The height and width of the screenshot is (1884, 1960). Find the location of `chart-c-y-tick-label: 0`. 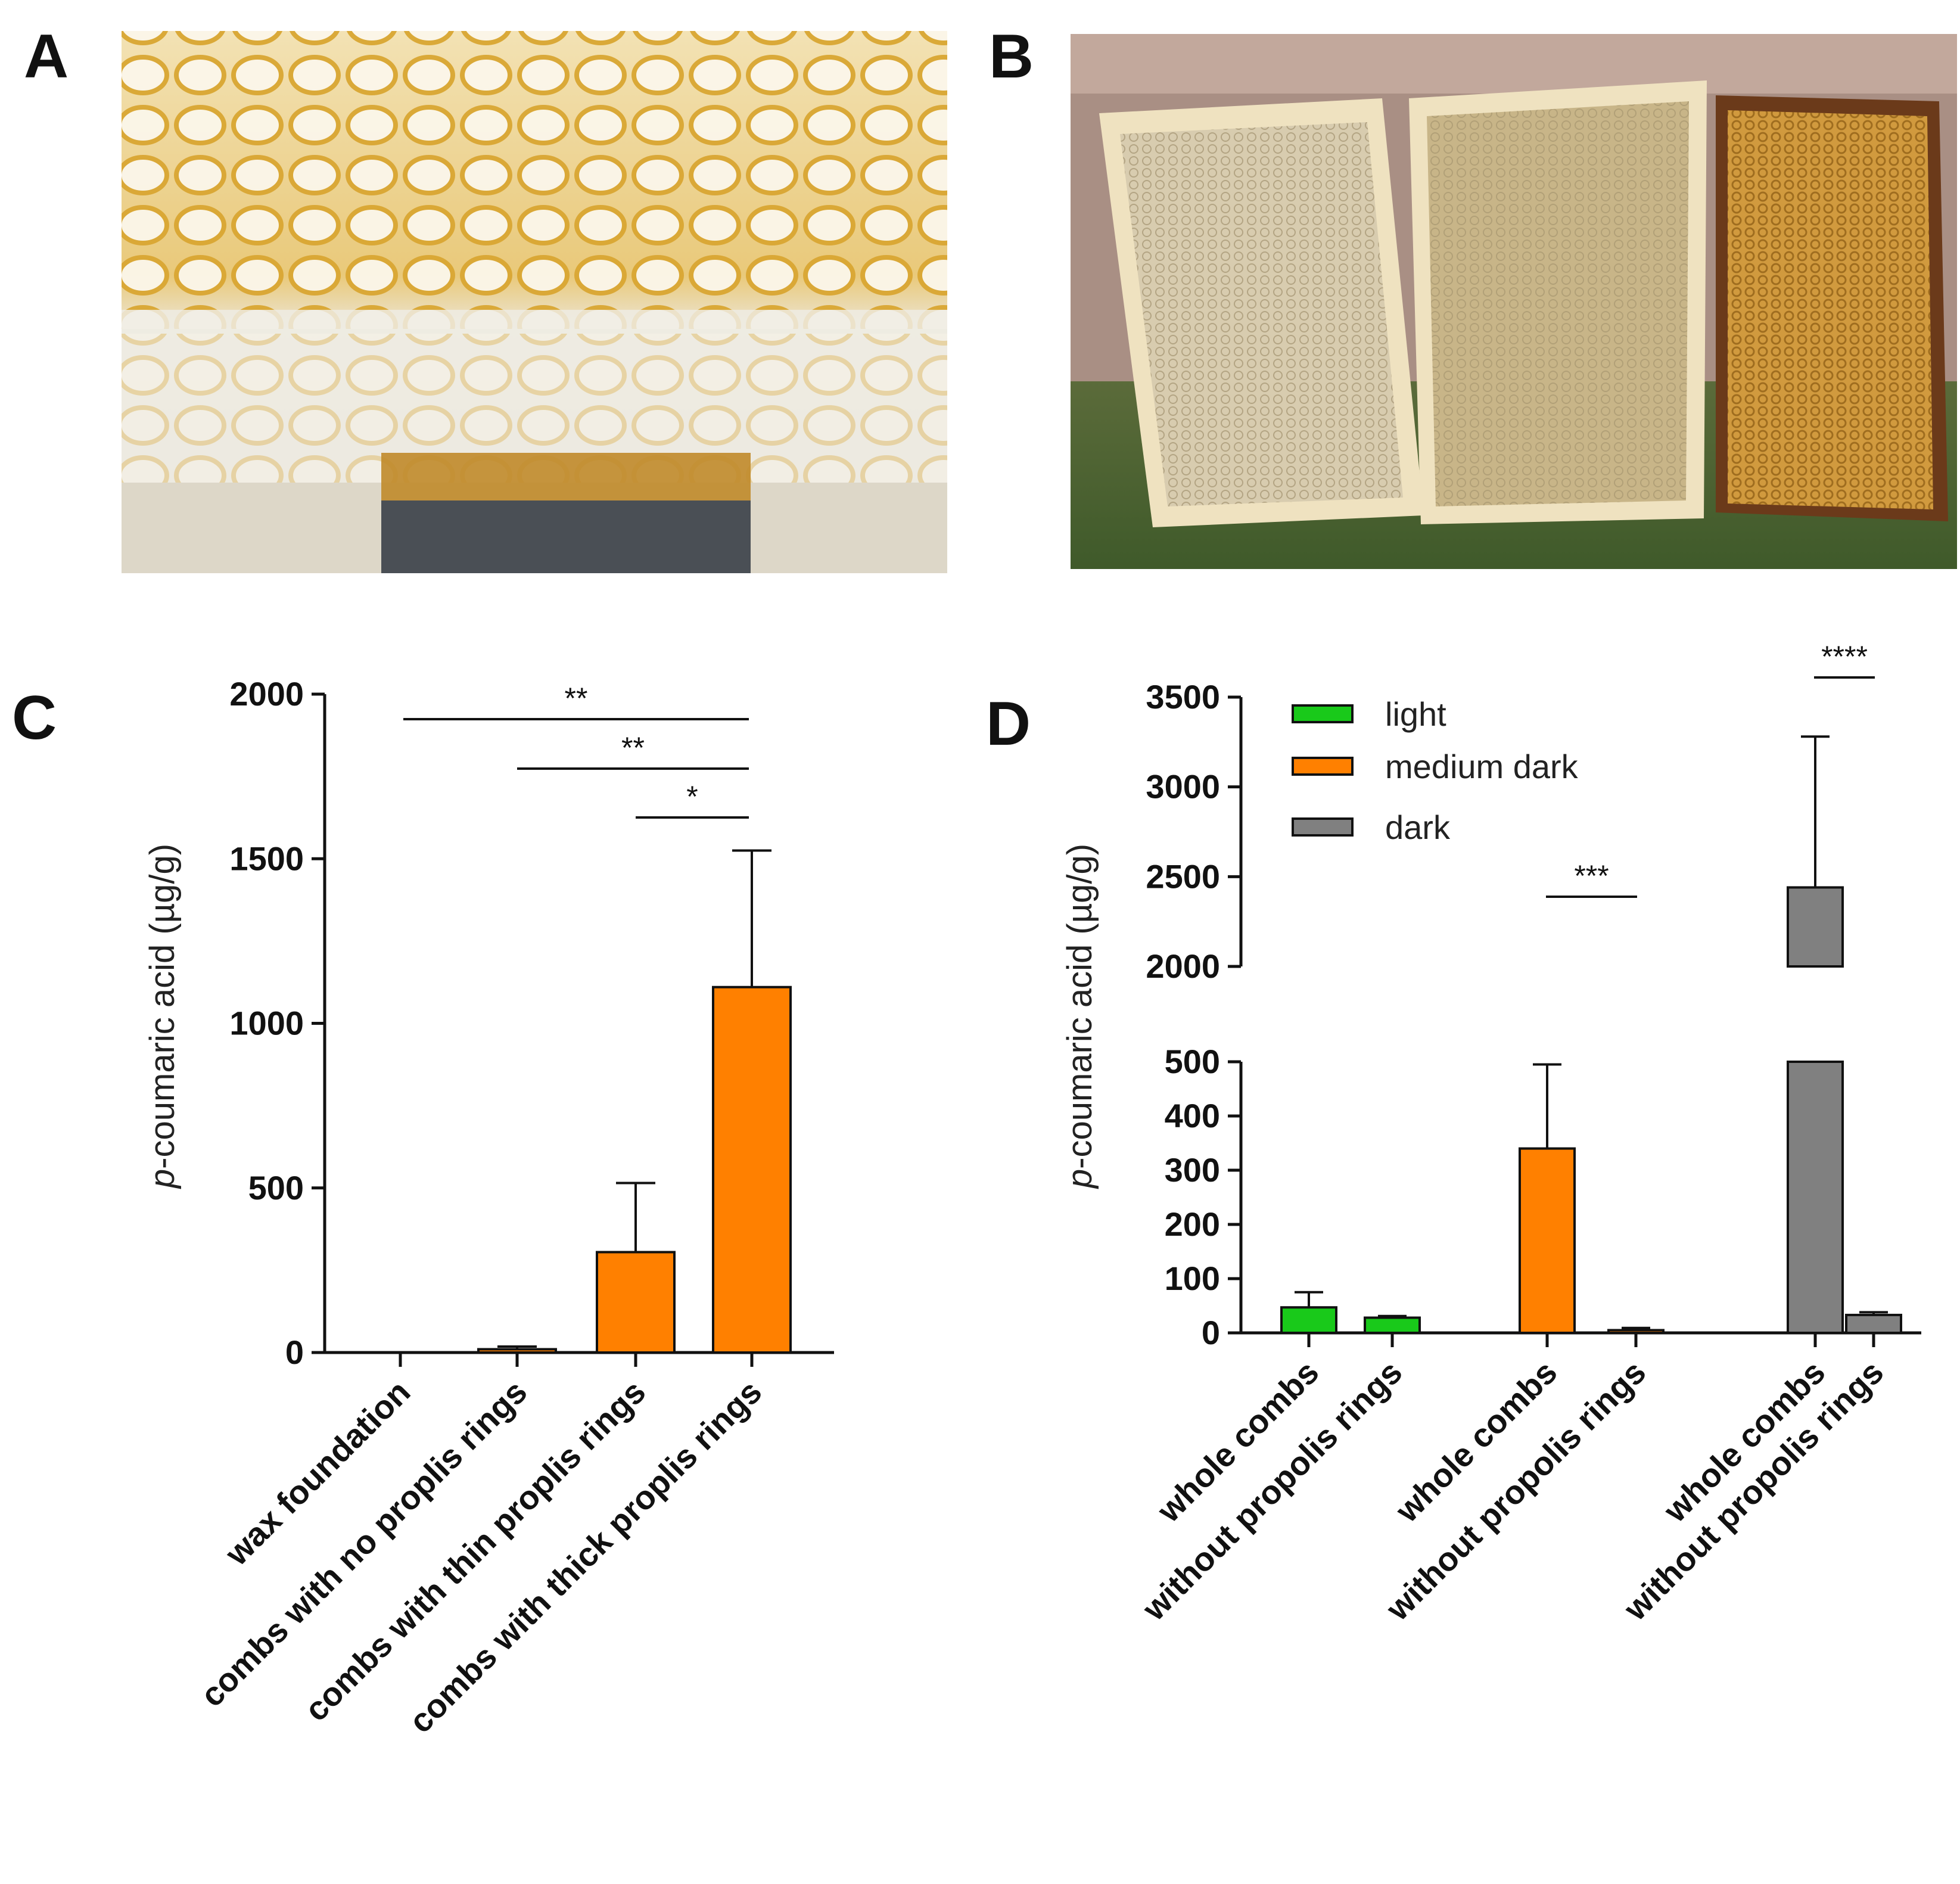

chart-c-y-tick-label: 0 is located at coordinates (294, 1352).